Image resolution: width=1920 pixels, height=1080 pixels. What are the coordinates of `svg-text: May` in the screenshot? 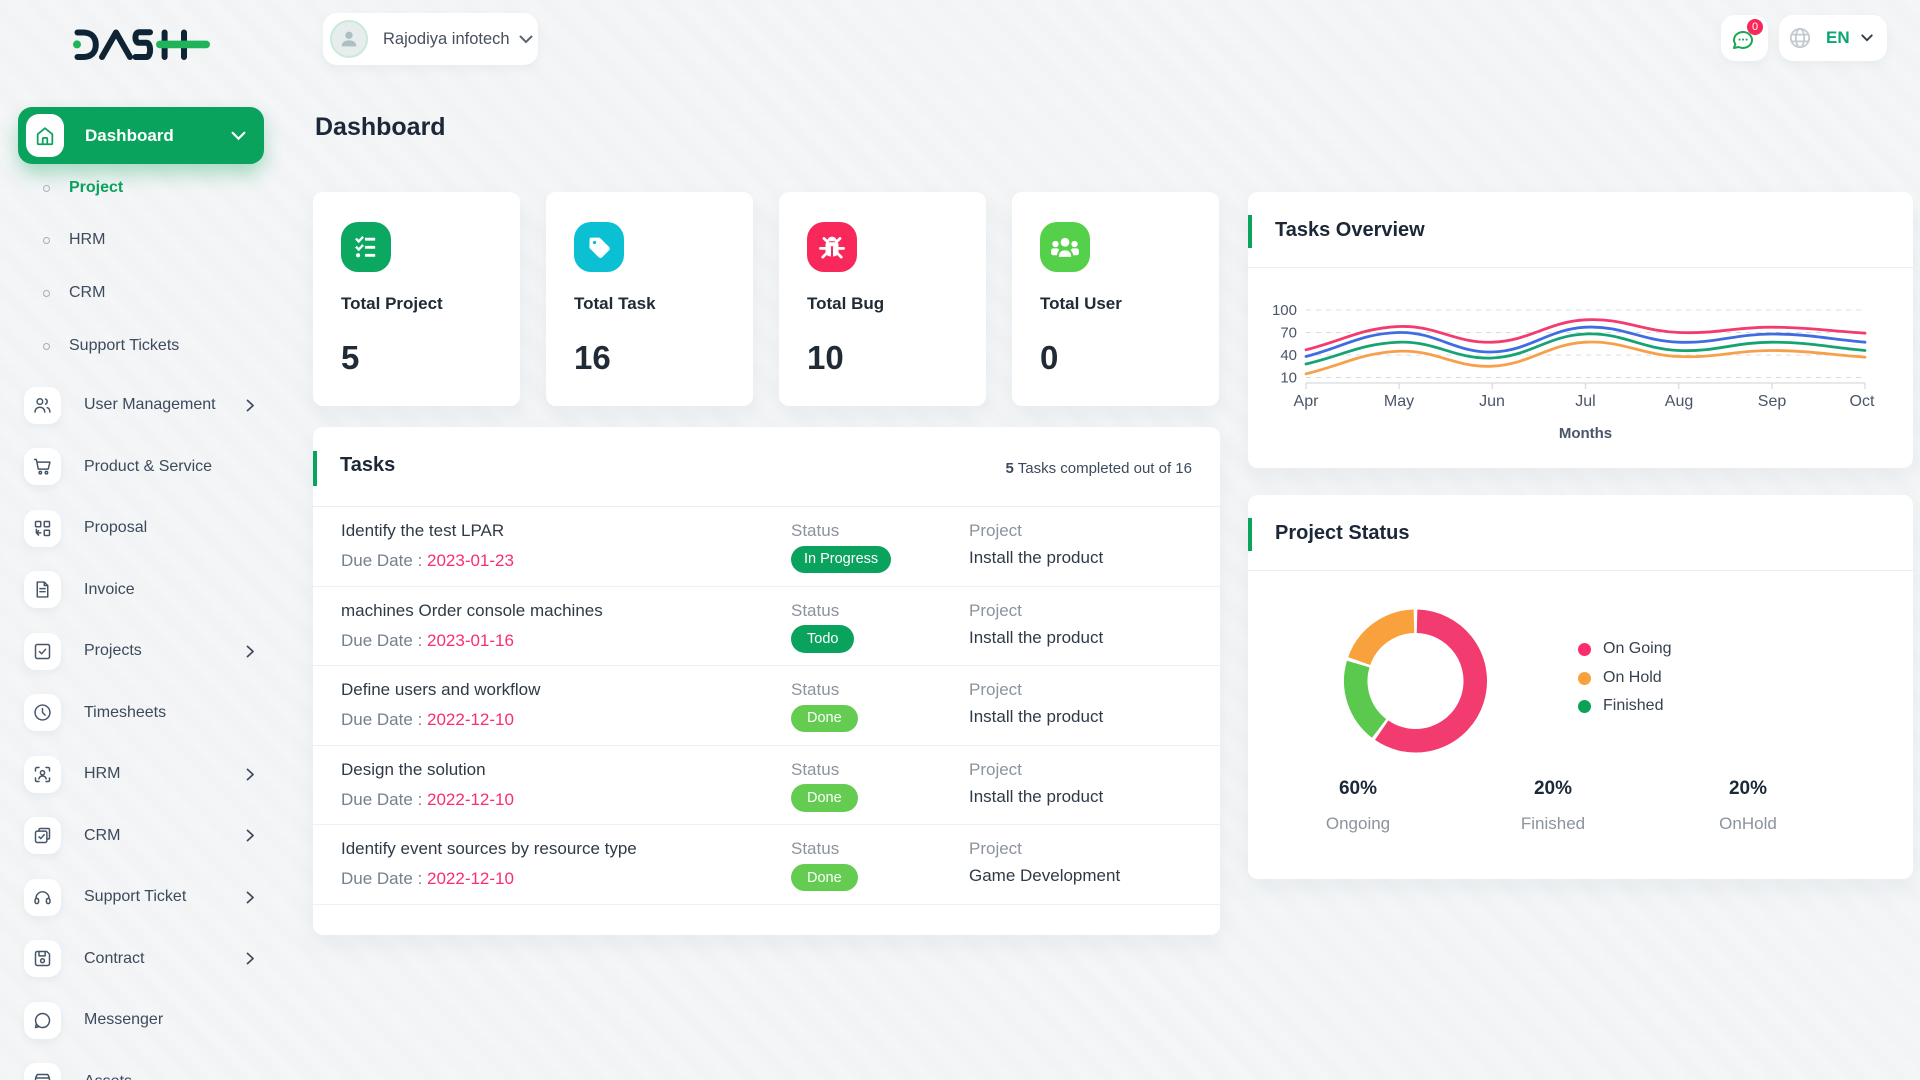 It's located at (1399, 401).